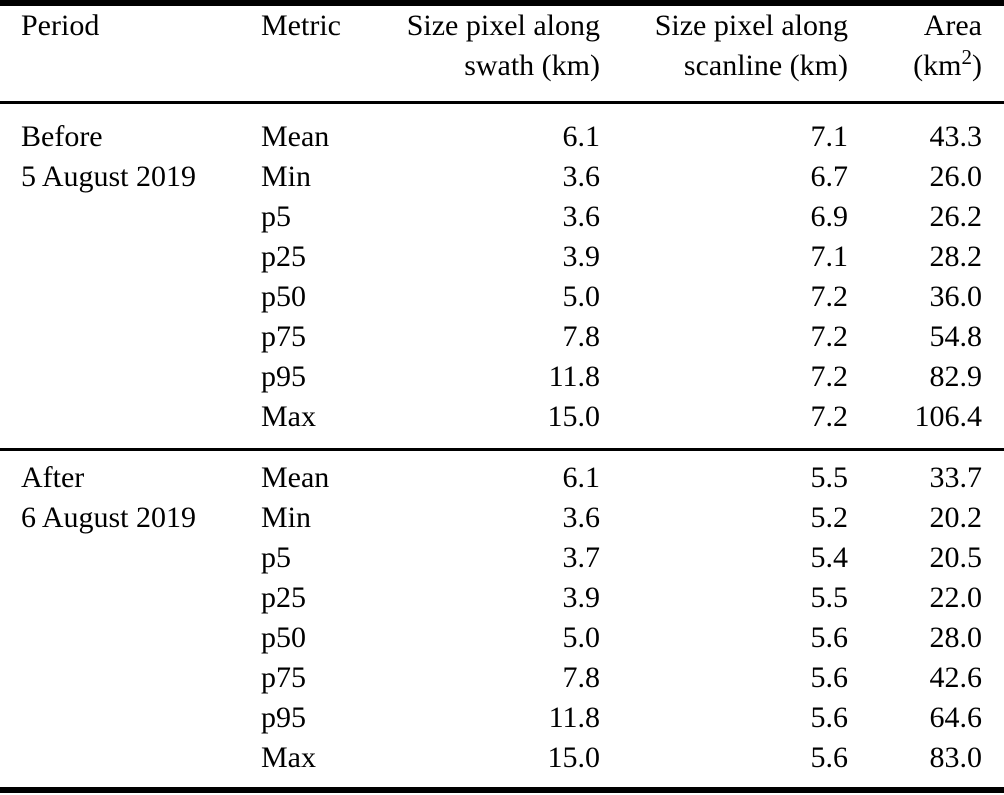 The image size is (1004, 795). Describe the element at coordinates (829, 216) in the screenshot. I see `scanline-value: 6.9` at that location.